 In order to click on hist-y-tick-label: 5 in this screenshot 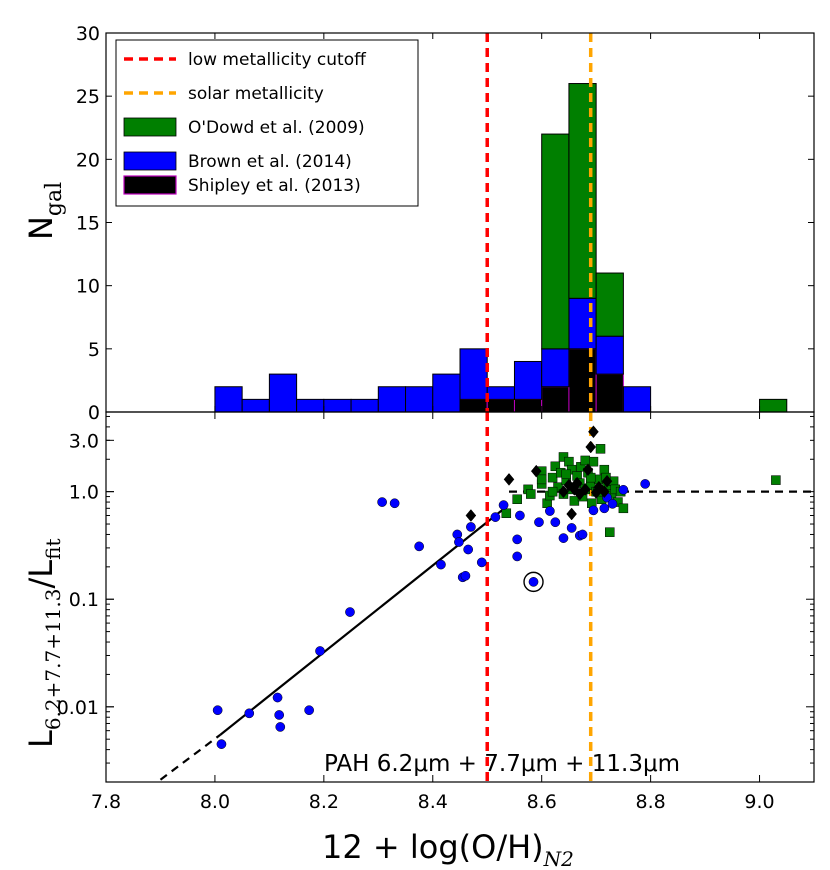, I will do `click(94, 350)`.